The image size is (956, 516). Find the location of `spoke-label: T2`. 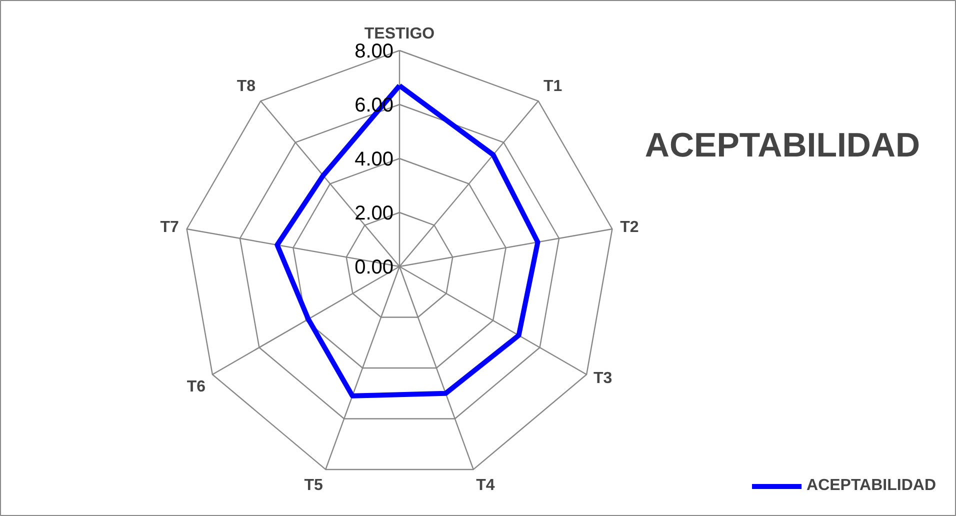

spoke-label: T2 is located at coordinates (629, 227).